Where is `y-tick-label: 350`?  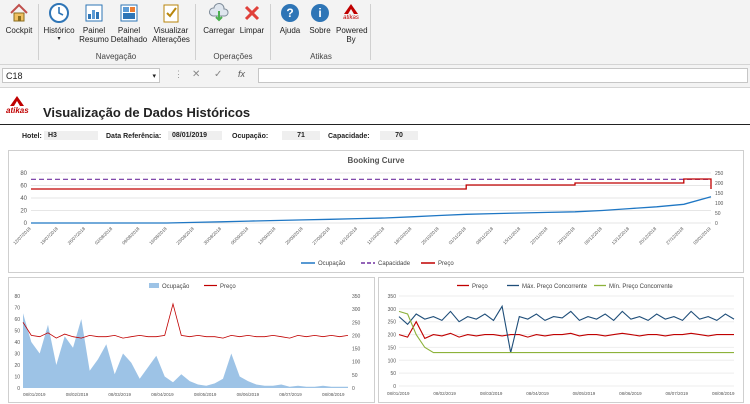
y-tick-label: 350 is located at coordinates (392, 297).